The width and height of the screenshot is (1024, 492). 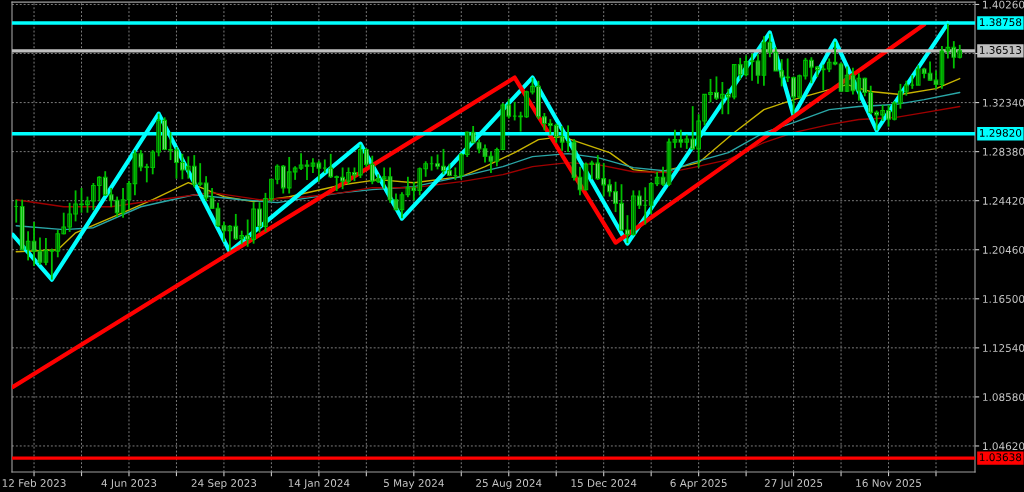 I want to click on x-tick-label: 4 Jun 2023, so click(x=129, y=484).